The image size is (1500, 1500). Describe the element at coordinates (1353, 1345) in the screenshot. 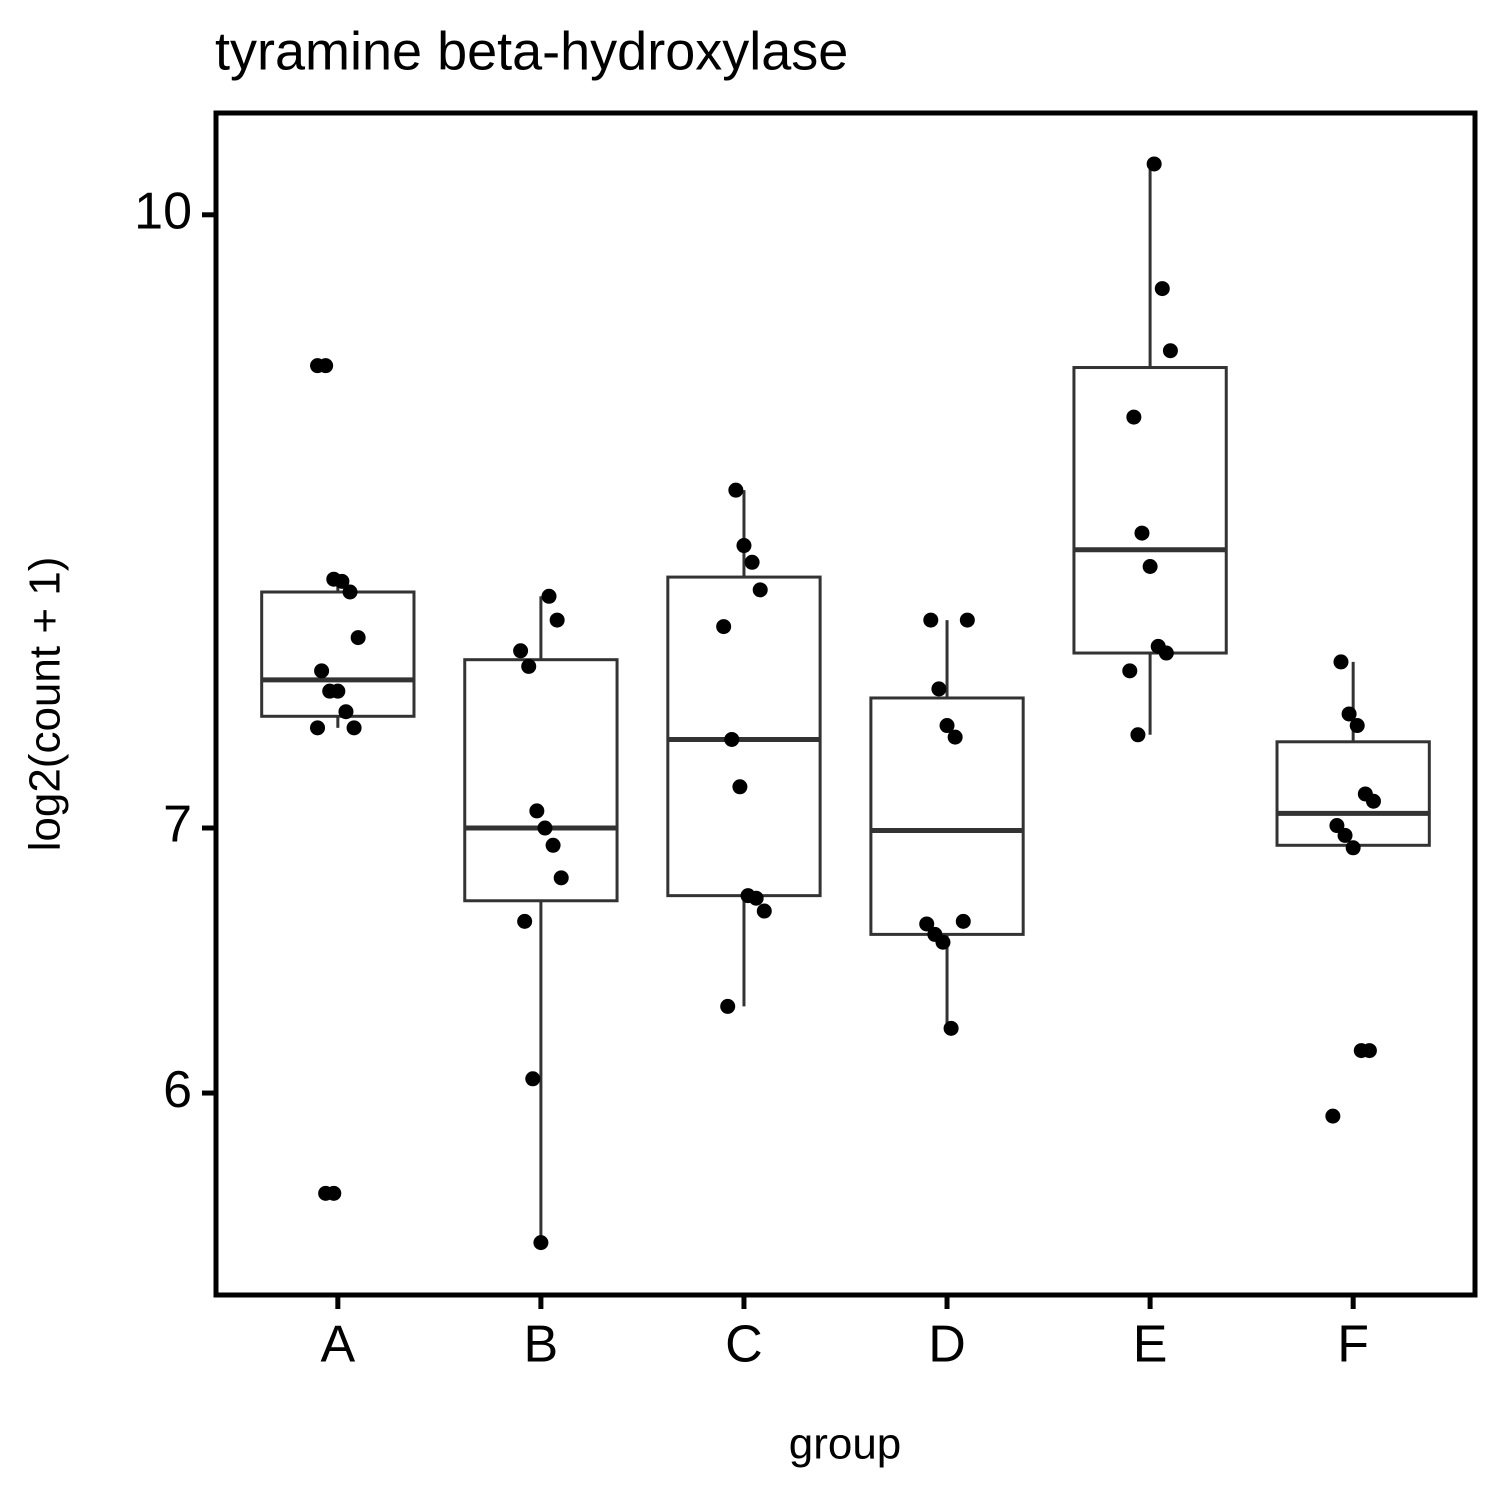

I see `x-tick-label: F` at that location.